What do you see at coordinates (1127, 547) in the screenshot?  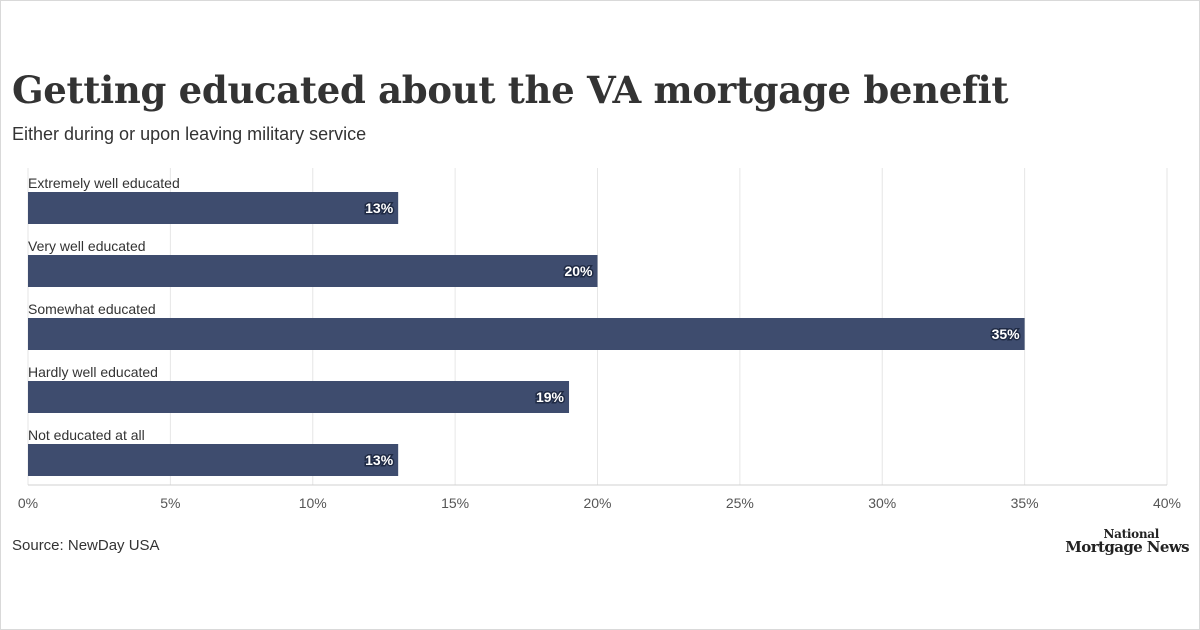 I see `logo-line-2: Mortgage News` at bounding box center [1127, 547].